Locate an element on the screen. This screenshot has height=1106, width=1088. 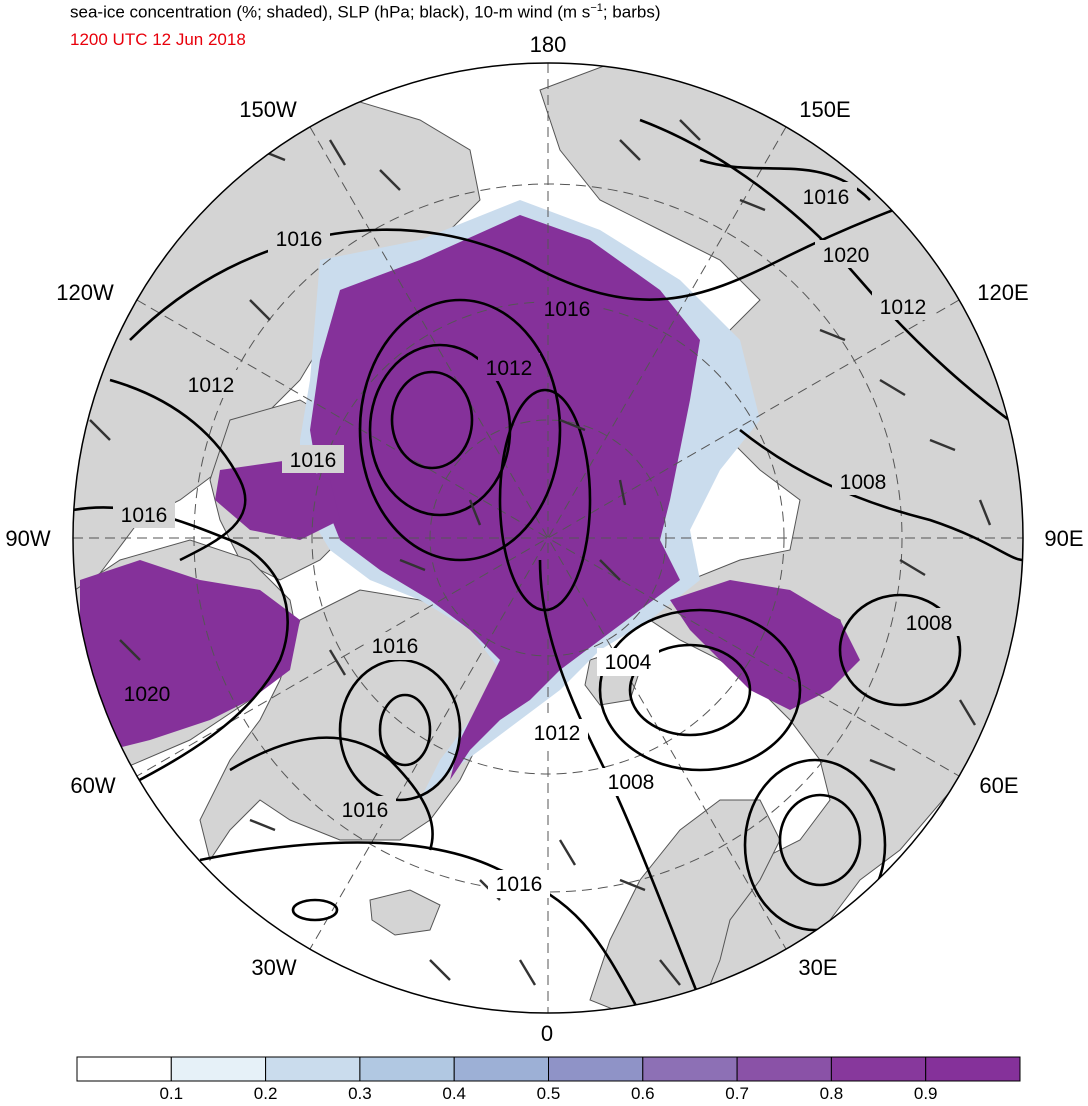
isobar-1016-atlantic is located at coordinates (420, 927).